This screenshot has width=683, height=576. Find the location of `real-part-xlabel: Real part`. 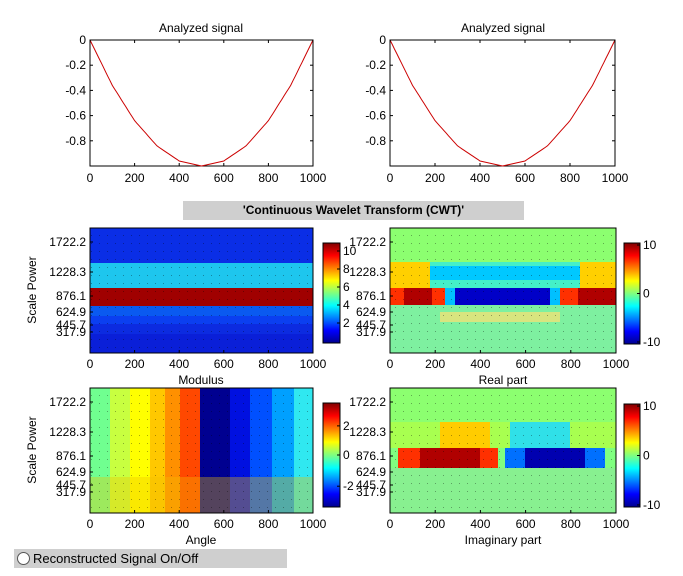

real-part-xlabel: Real part is located at coordinates (503, 380).